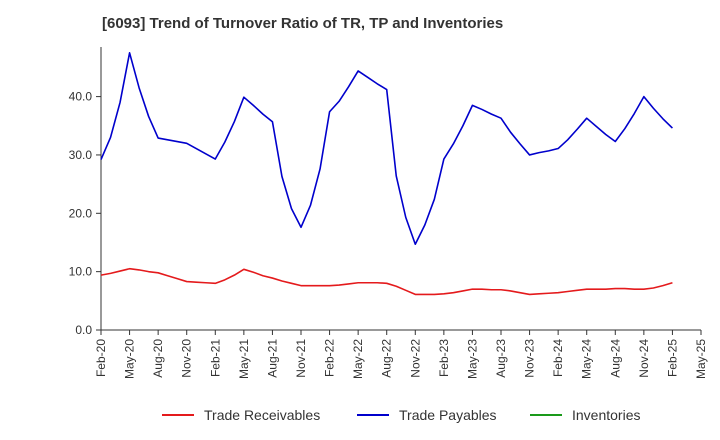 This screenshot has height=440, width=720. I want to click on x-tick-label: Feb-24, so click(558, 358).